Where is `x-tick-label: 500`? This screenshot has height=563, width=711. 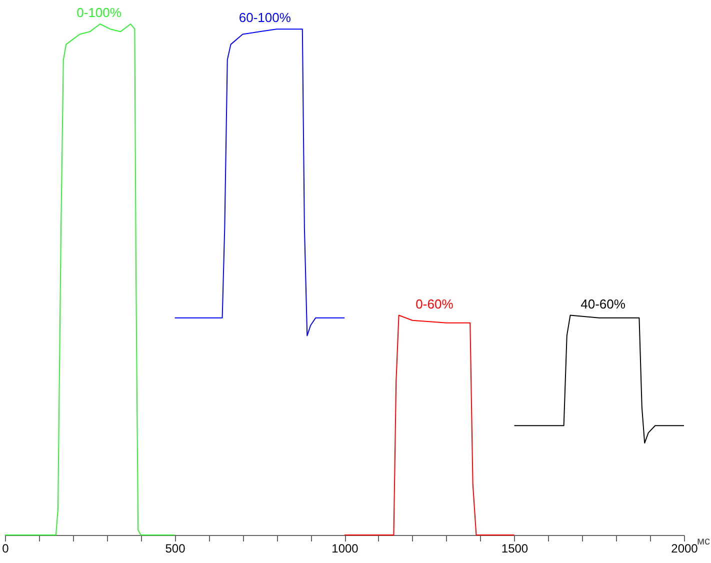
x-tick-label: 500 is located at coordinates (175, 549).